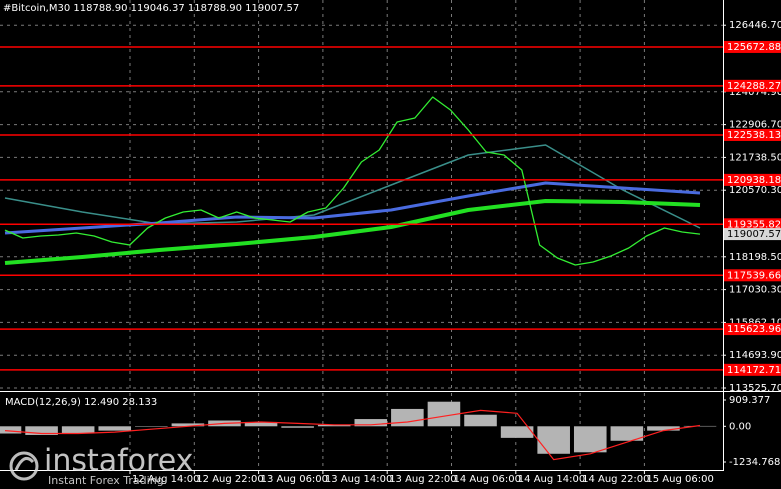  I want to click on x-tick-label: 13 Aug 14:00, so click(358, 479).